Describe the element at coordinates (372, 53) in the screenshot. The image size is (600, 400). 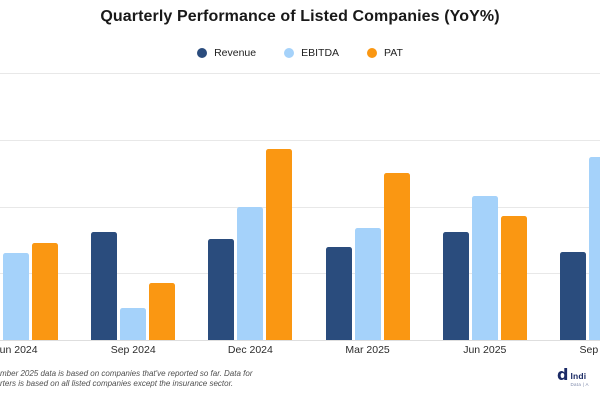
I see `legend-dot-pat` at that location.